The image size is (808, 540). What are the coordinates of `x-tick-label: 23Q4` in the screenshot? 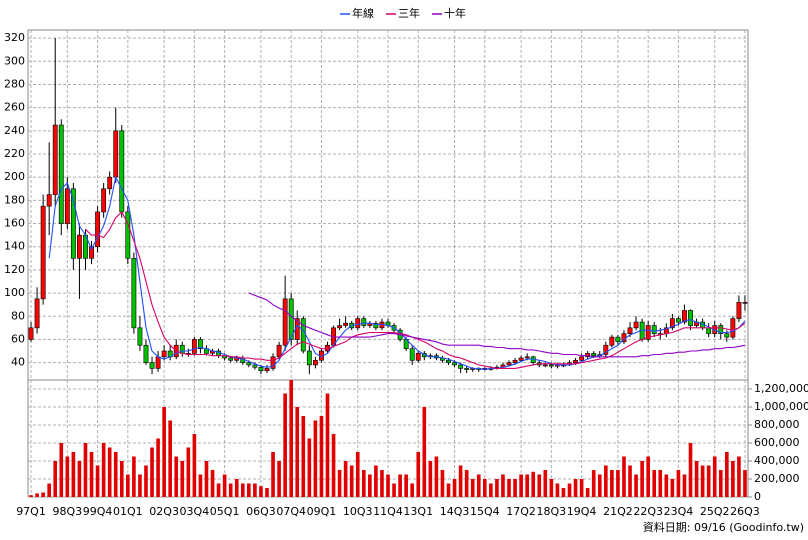 It's located at (679, 511).